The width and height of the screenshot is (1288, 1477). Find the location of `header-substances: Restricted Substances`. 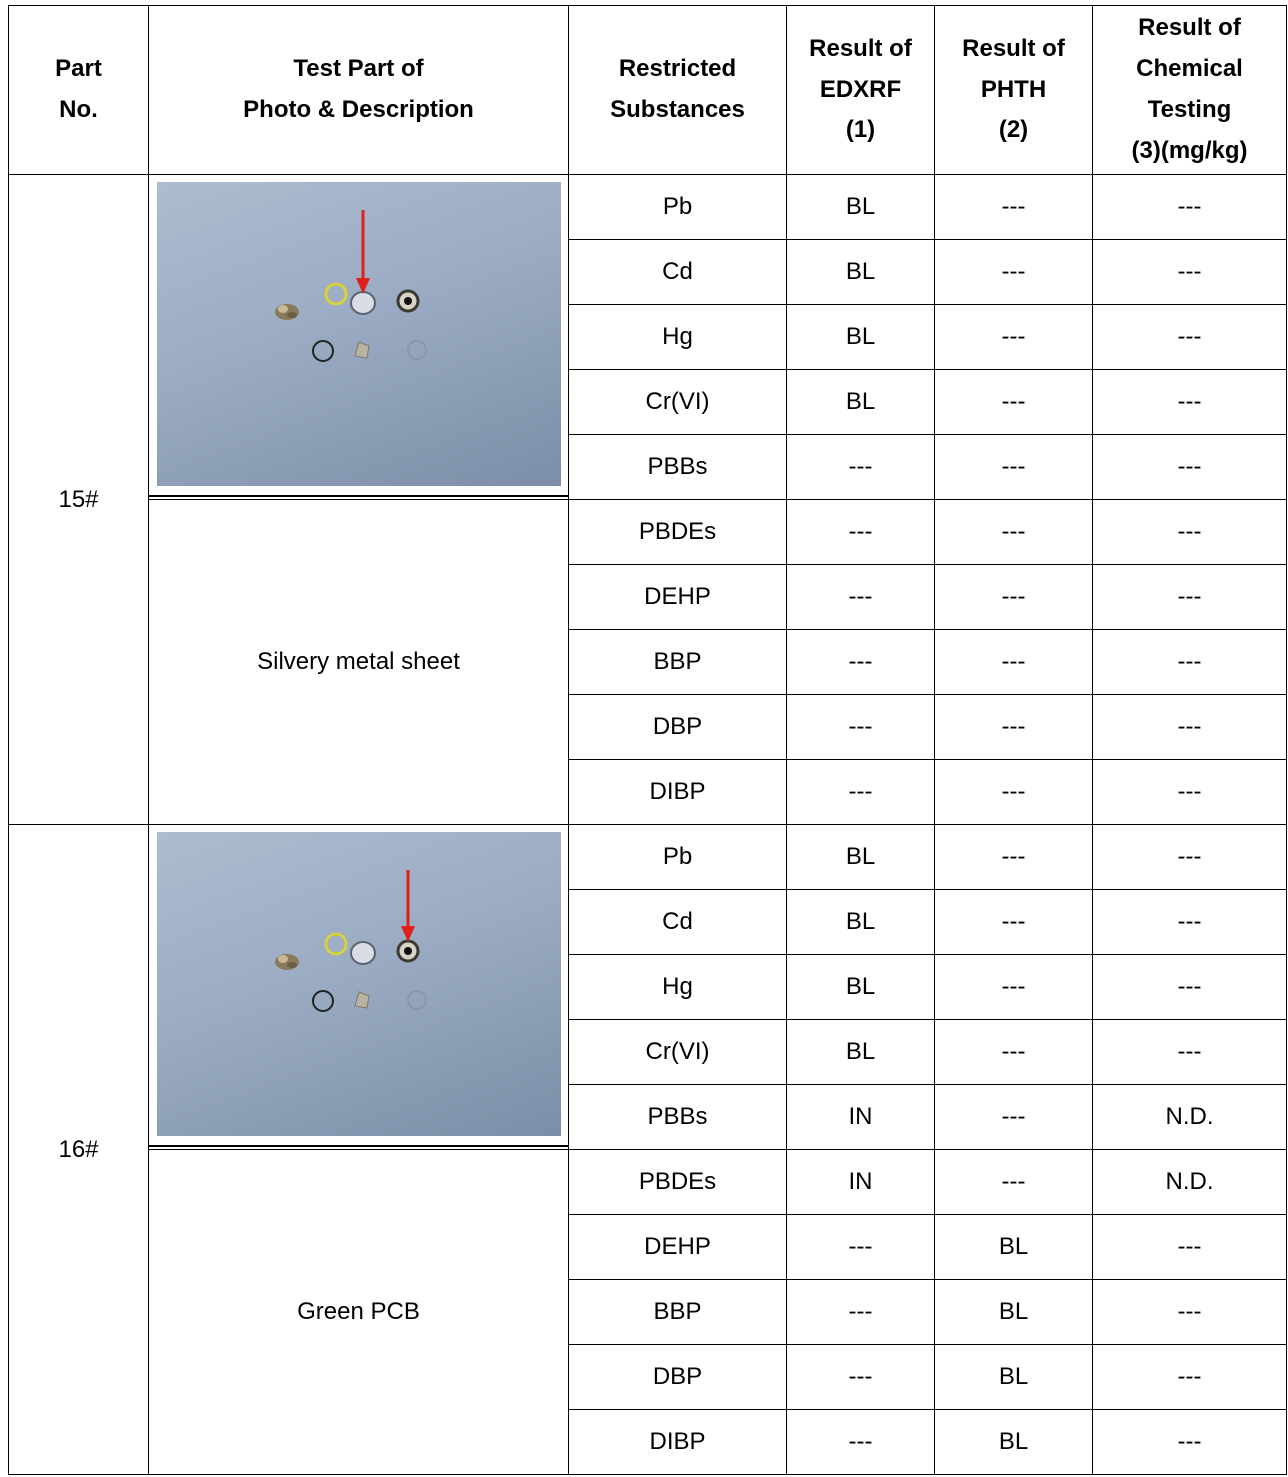

header-substances: Restricted Substances is located at coordinates (677, 90).